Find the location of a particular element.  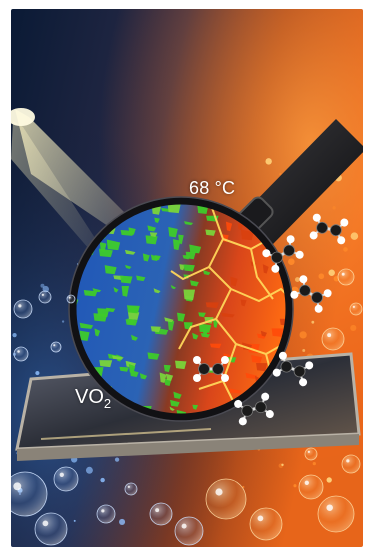

temperature-label: 68 °C is located at coordinates (212, 188).